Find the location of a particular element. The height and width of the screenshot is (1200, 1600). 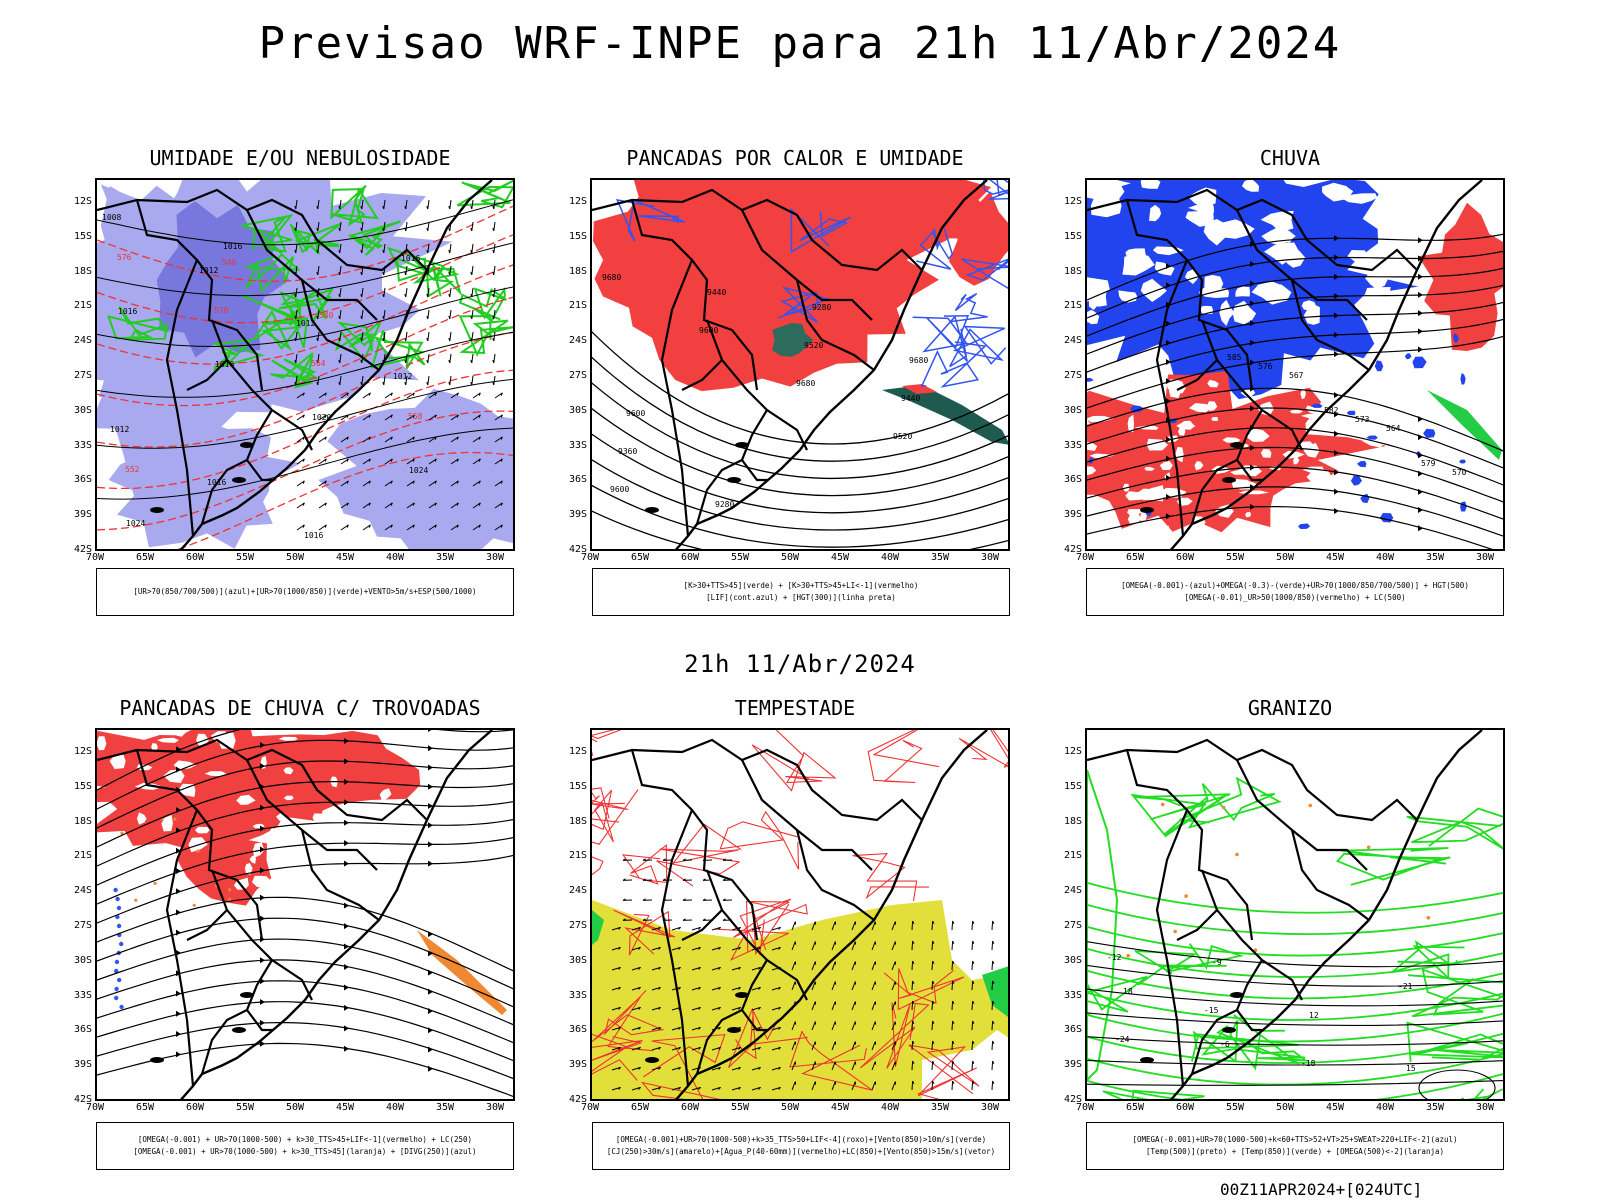

contour-label: 546 is located at coordinates (229, 262).